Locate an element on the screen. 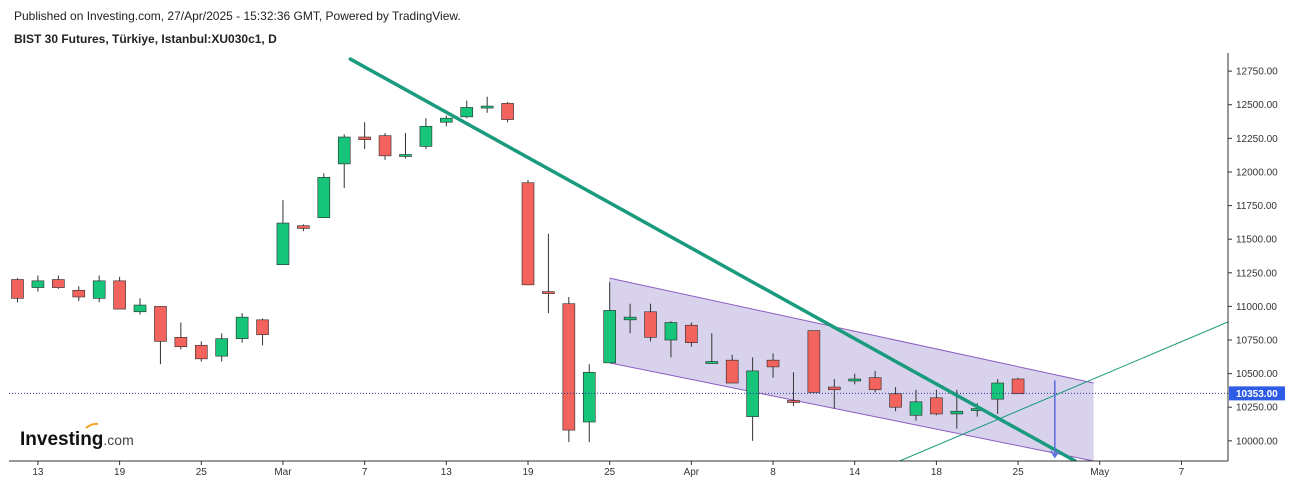 This screenshot has height=484, width=1293. x-tick-label: 18 is located at coordinates (937, 472).